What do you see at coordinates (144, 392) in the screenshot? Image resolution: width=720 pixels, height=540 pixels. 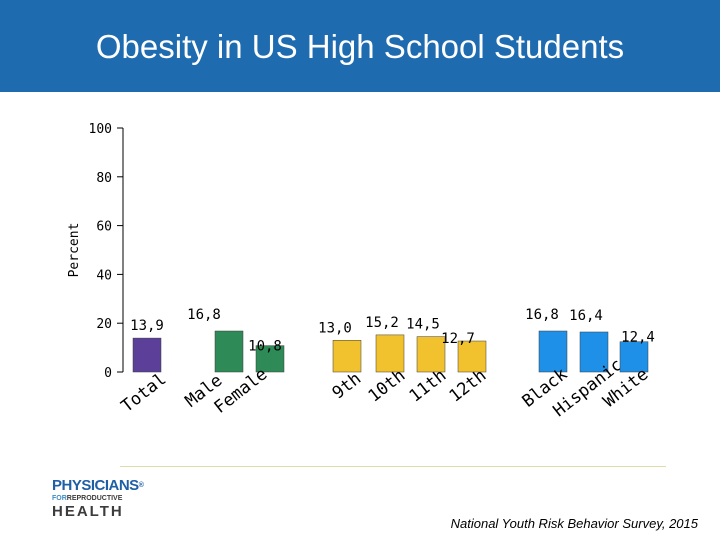 I see `category-label: Total` at bounding box center [144, 392].